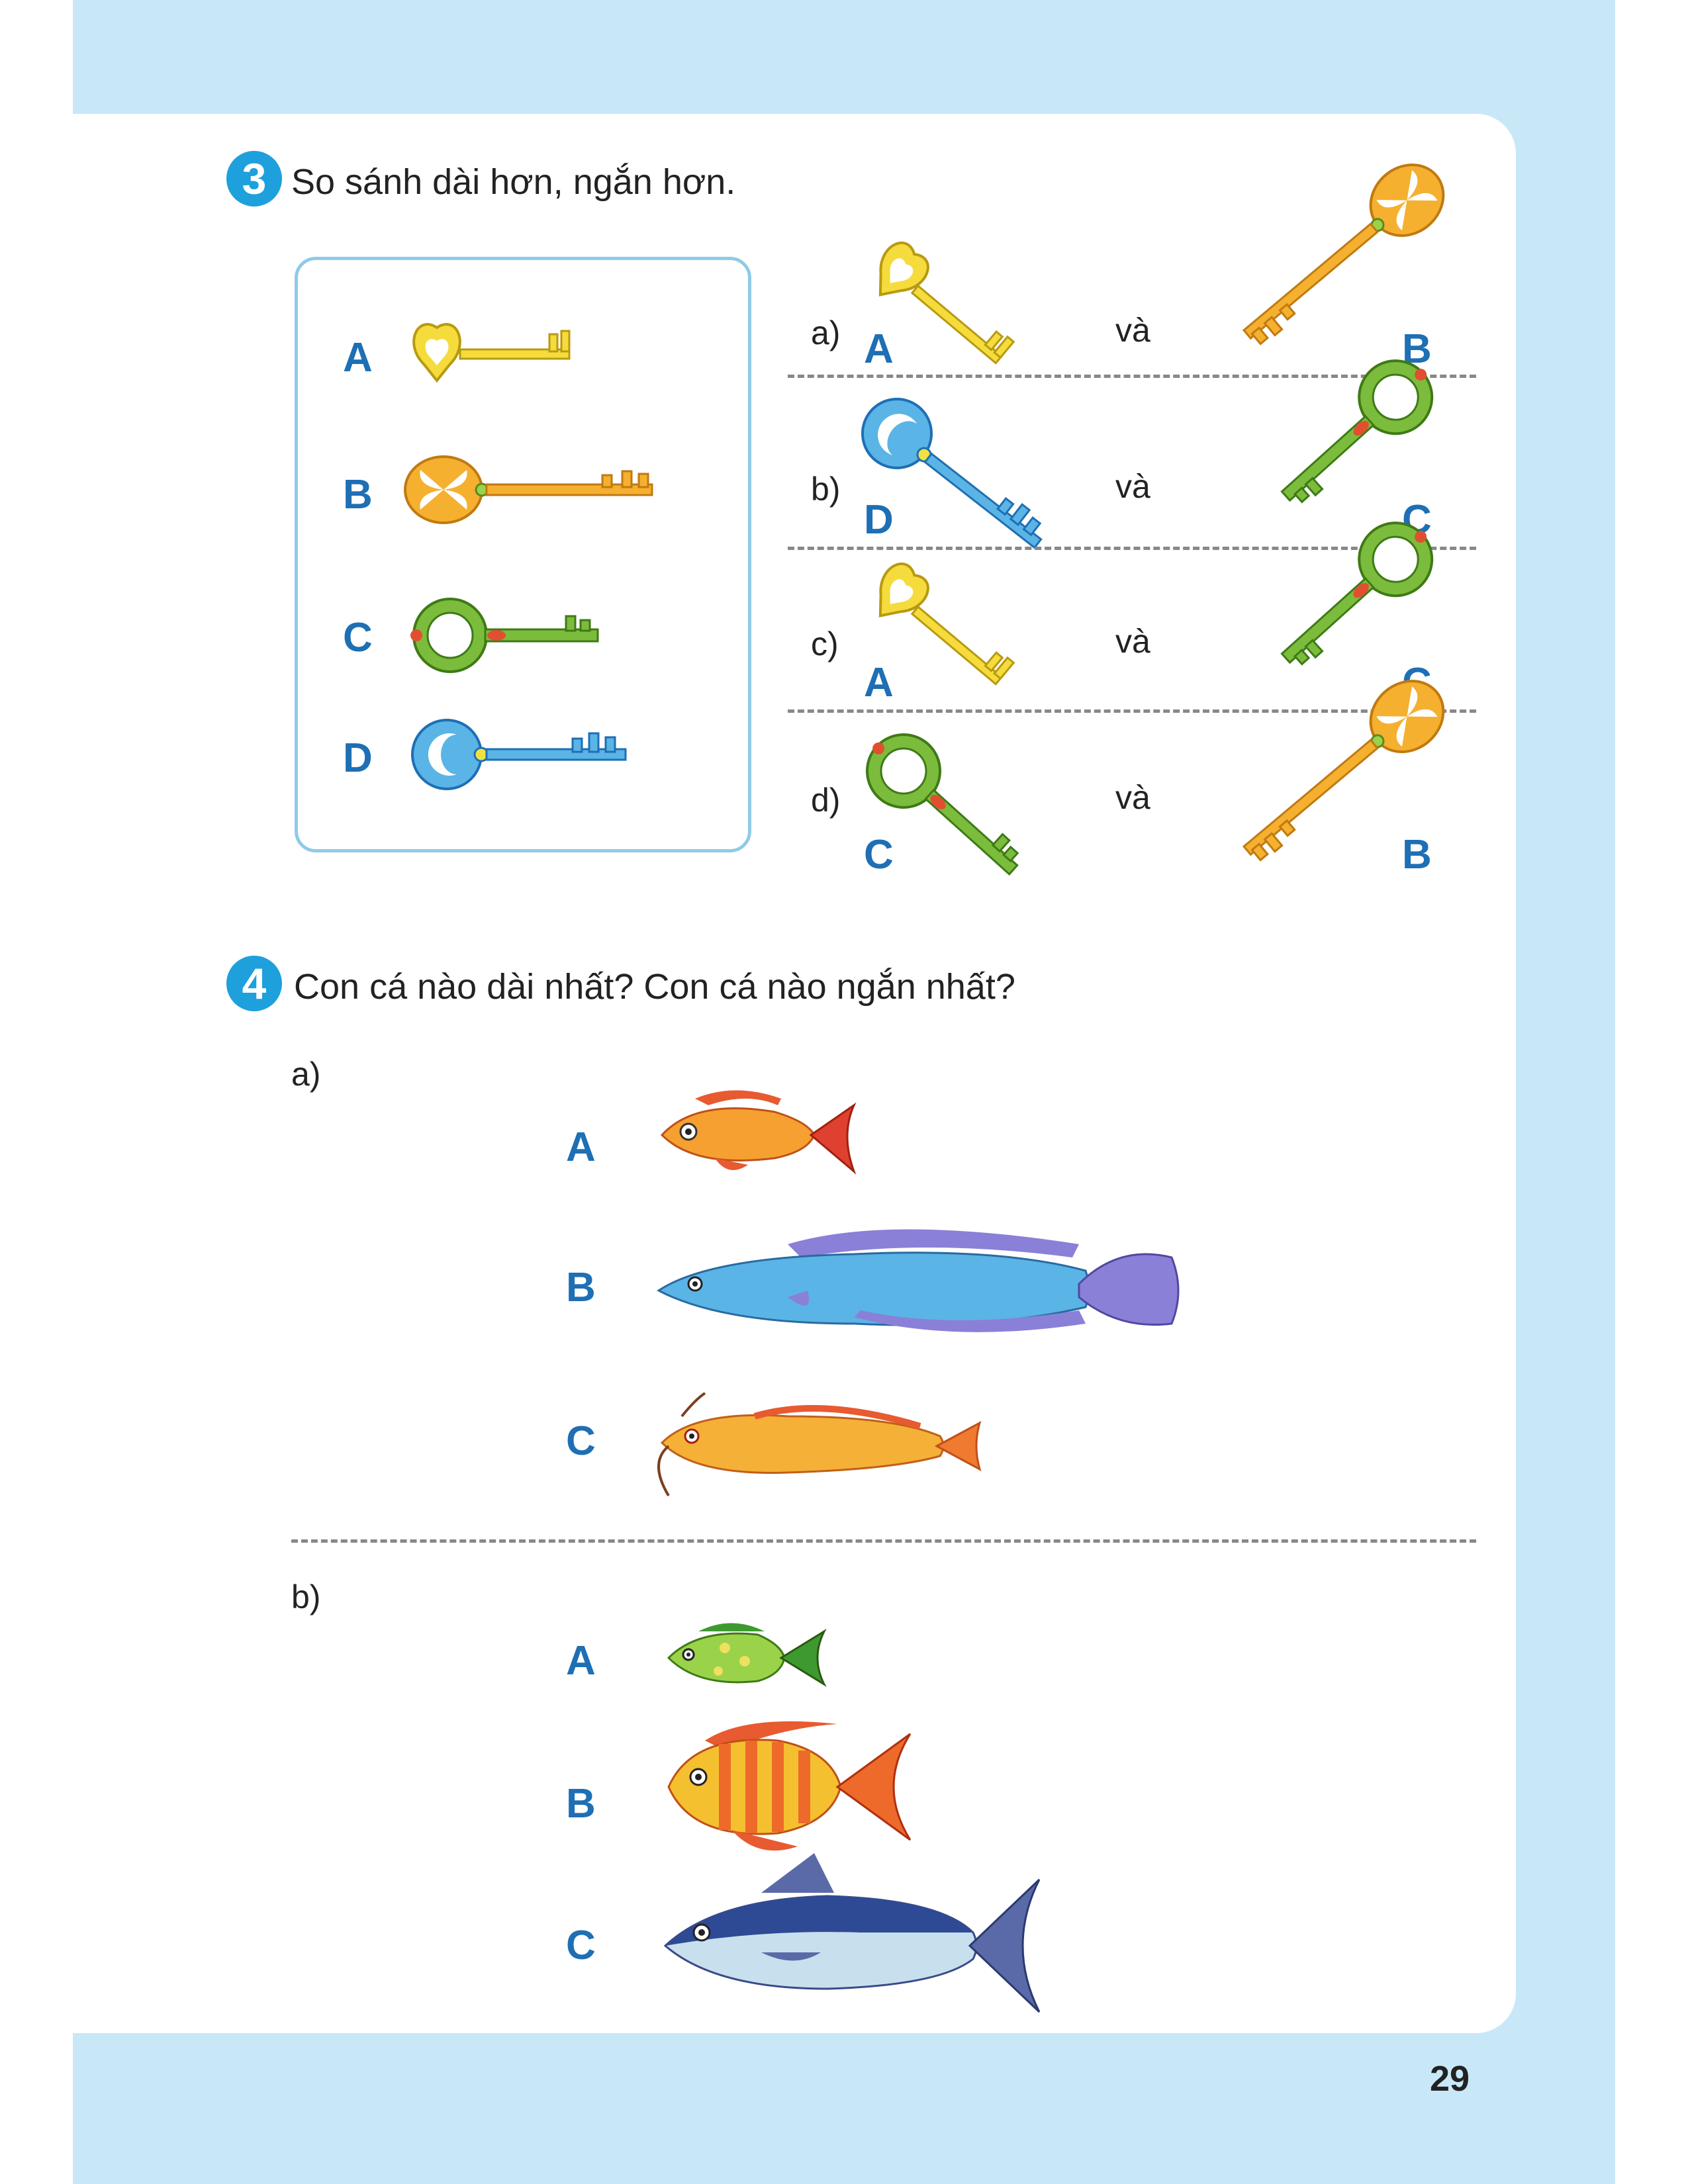  I want to click on pair-b-joiner: và, so click(1132, 486).